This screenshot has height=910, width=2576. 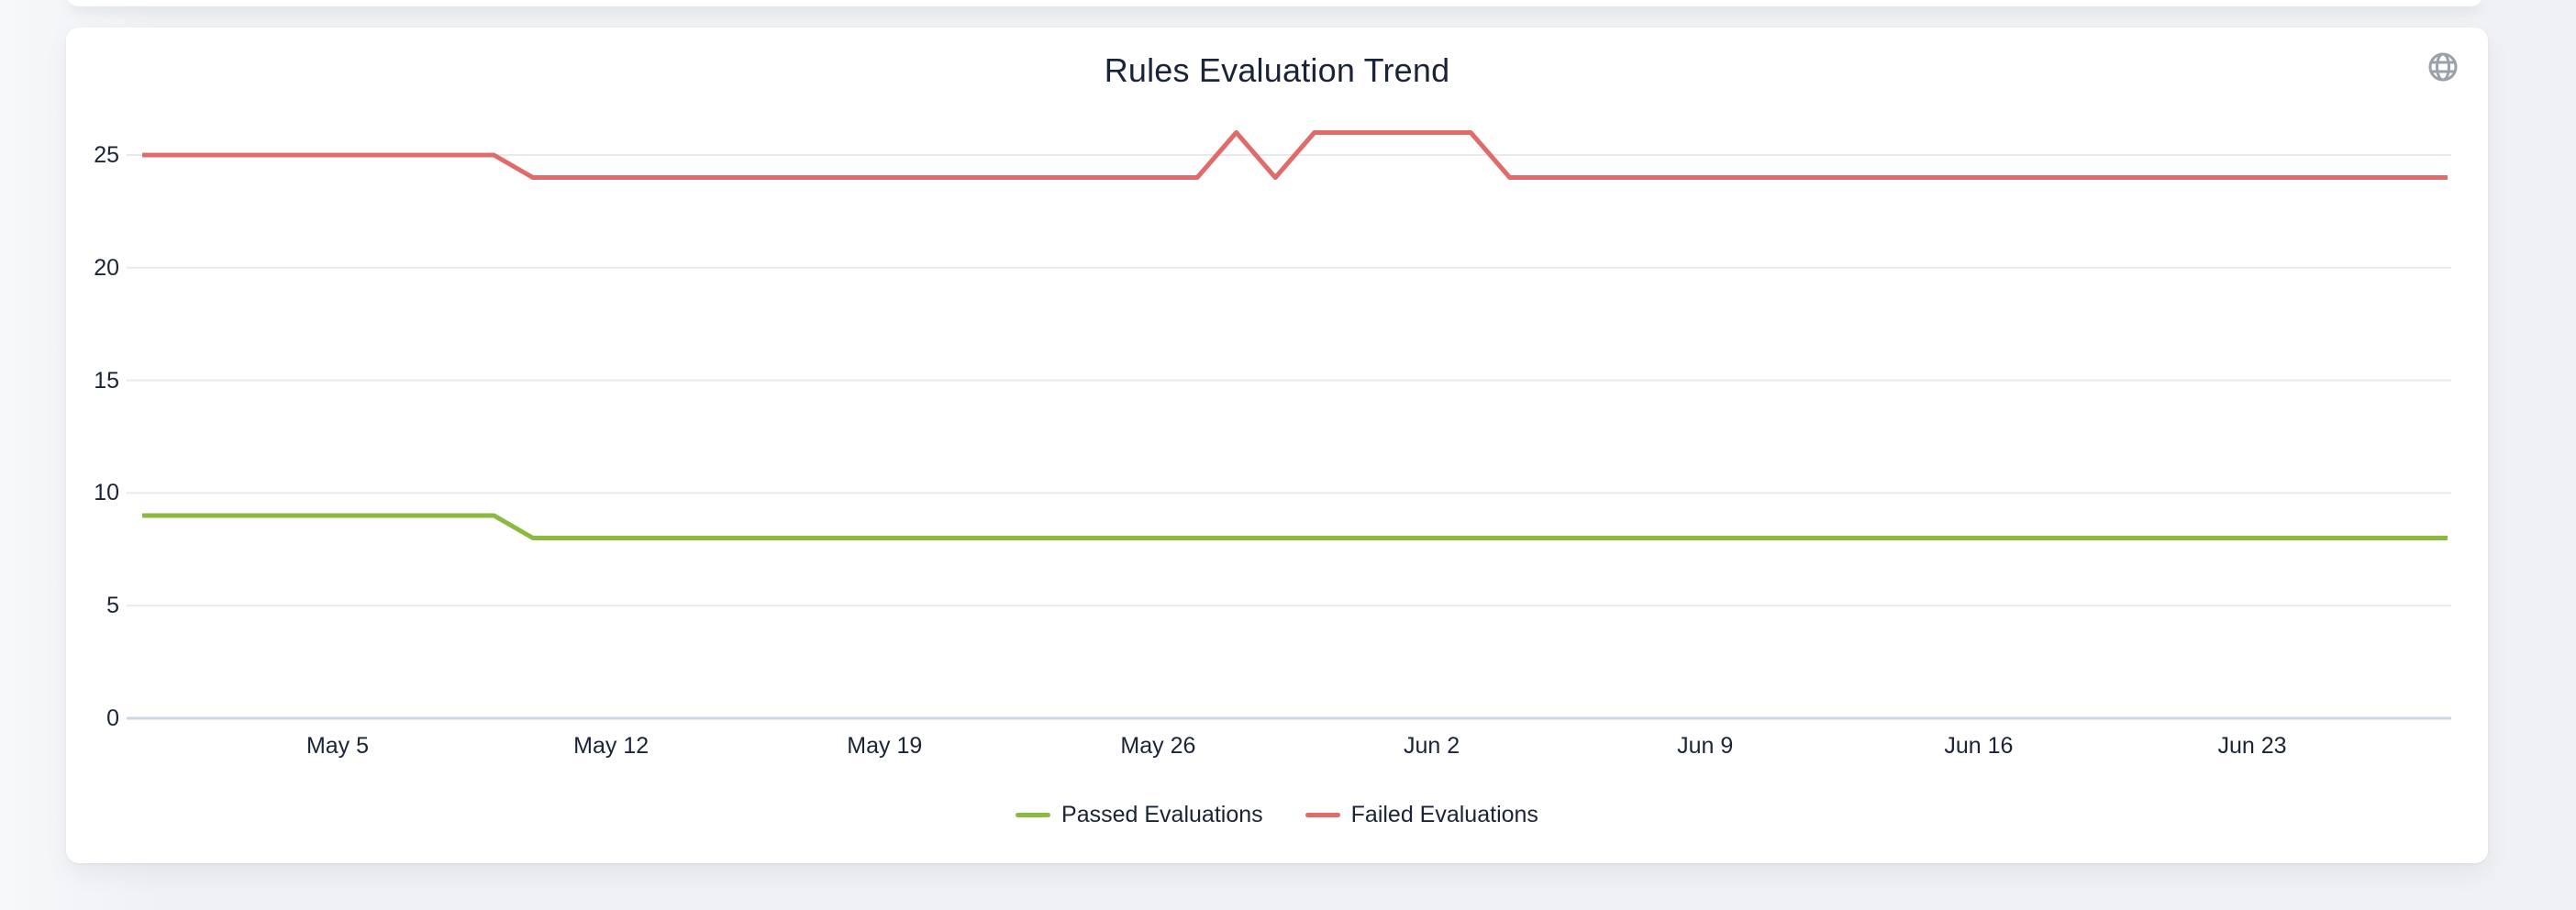 What do you see at coordinates (1979, 746) in the screenshot?
I see `x-tick-label: Jun 16` at bounding box center [1979, 746].